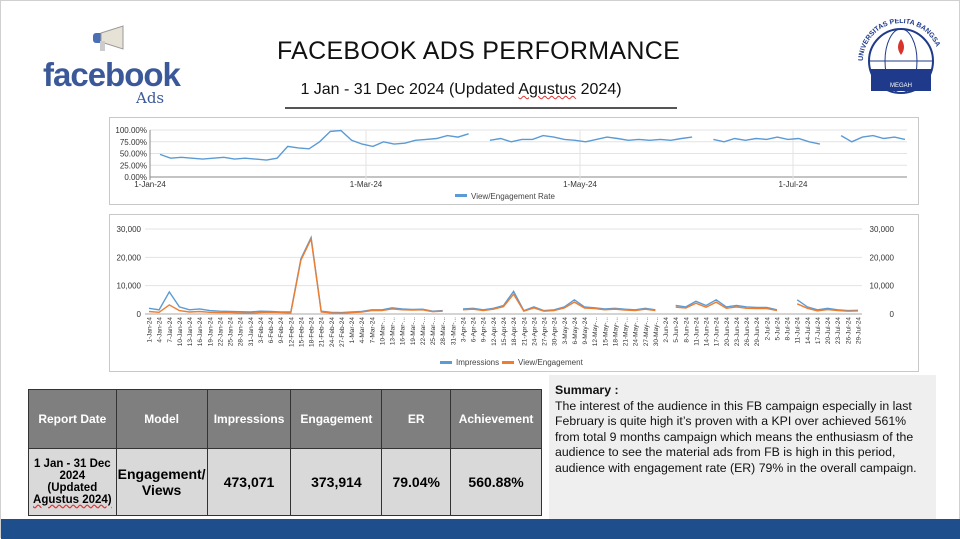  What do you see at coordinates (477, 362) in the screenshot?
I see `legend-label: Impressions` at bounding box center [477, 362].